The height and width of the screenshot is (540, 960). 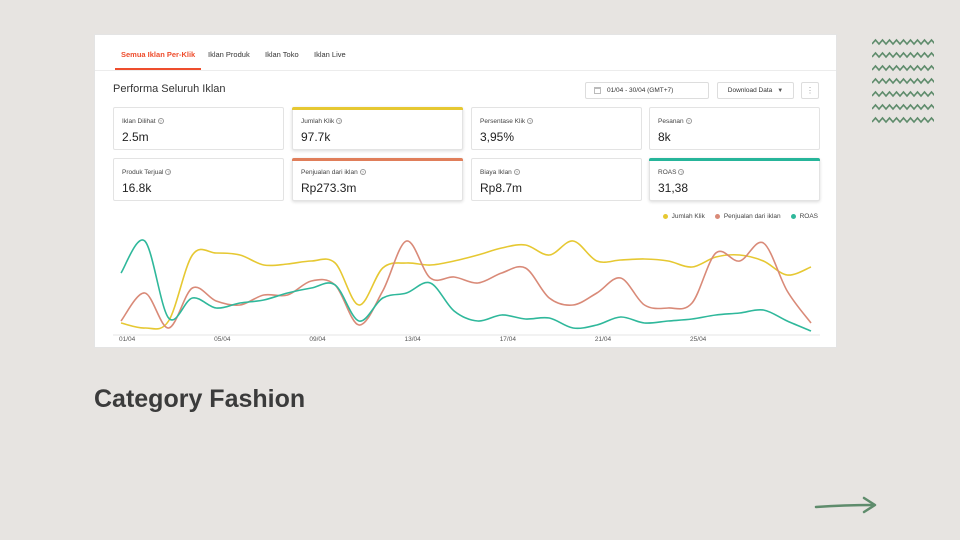 What do you see at coordinates (664, 137) in the screenshot?
I see `metric-value: 8k` at bounding box center [664, 137].